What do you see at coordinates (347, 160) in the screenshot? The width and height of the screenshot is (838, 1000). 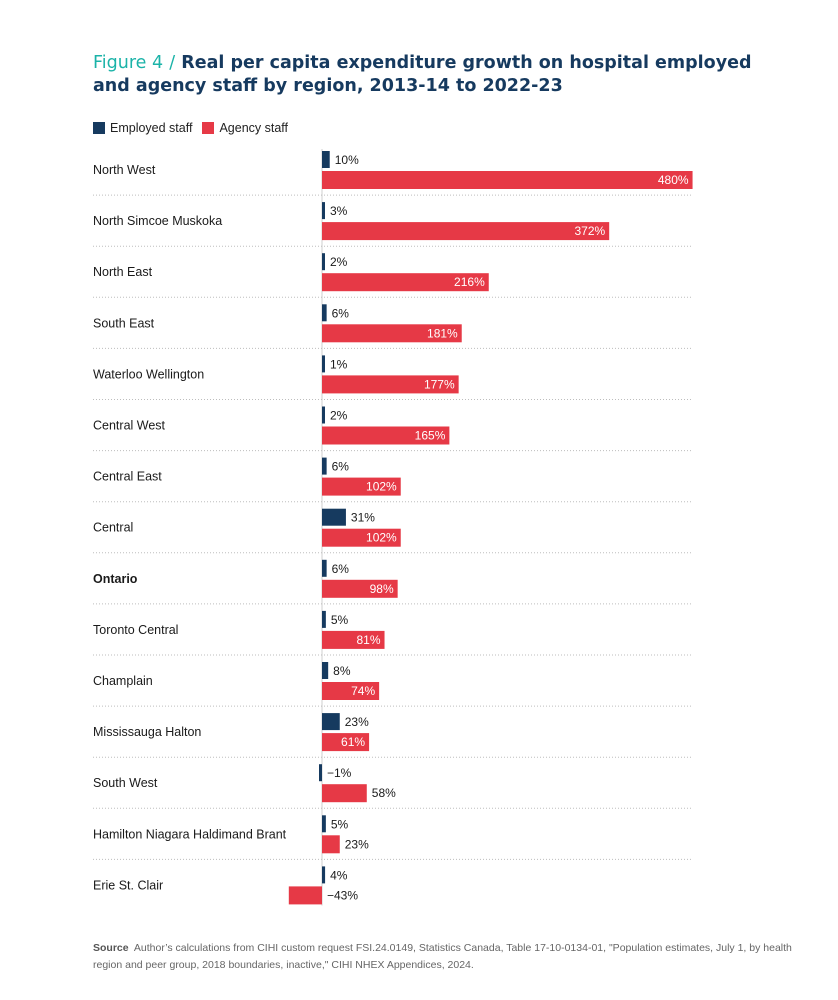 I see `employed-value-label: 10%` at bounding box center [347, 160].